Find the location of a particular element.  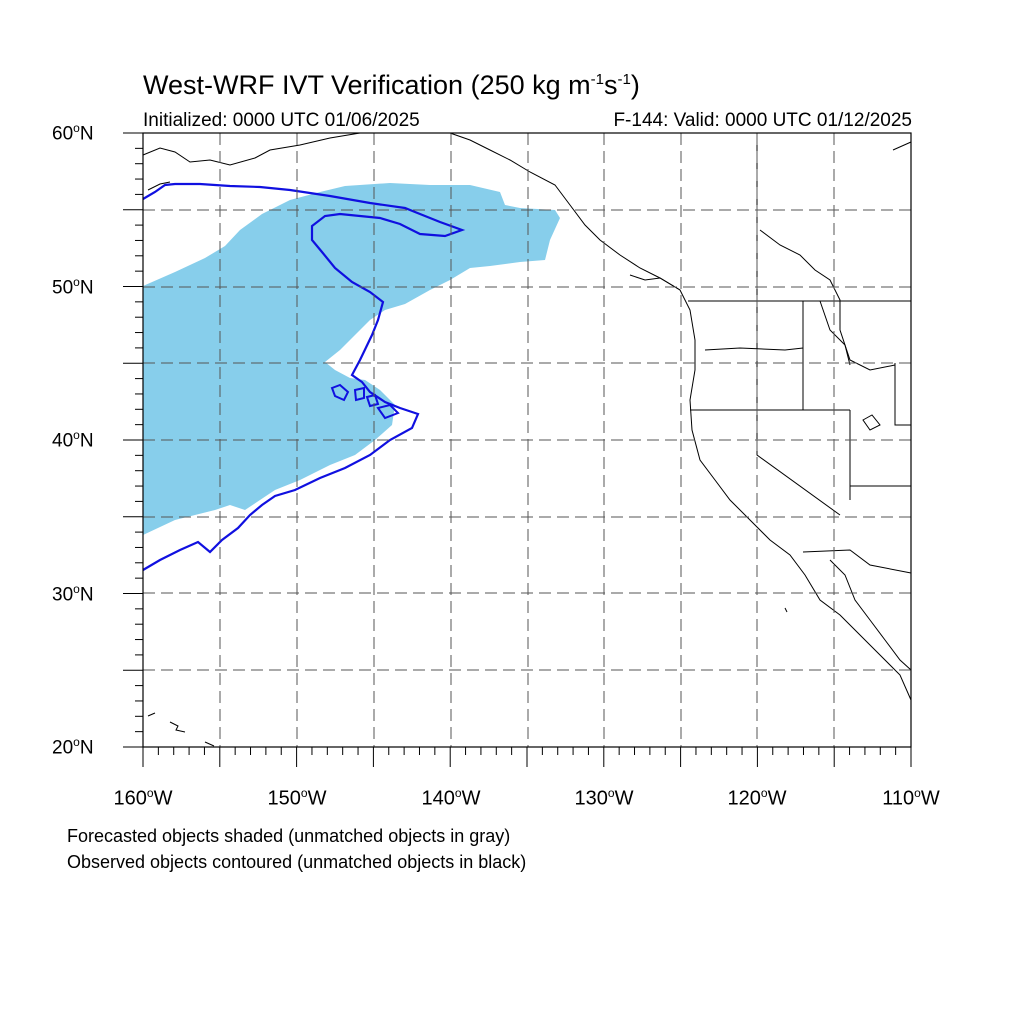

lat-label-50n: 50oN is located at coordinates (73, 287).